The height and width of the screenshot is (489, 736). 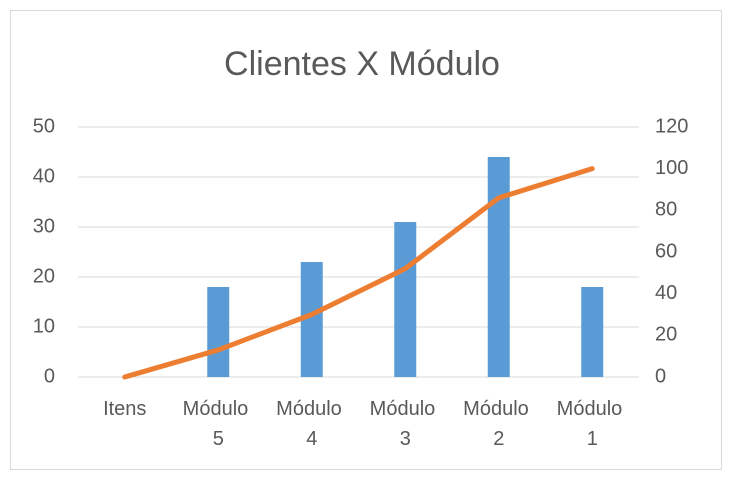 I want to click on y-tick-label: 30, so click(x=44, y=226).